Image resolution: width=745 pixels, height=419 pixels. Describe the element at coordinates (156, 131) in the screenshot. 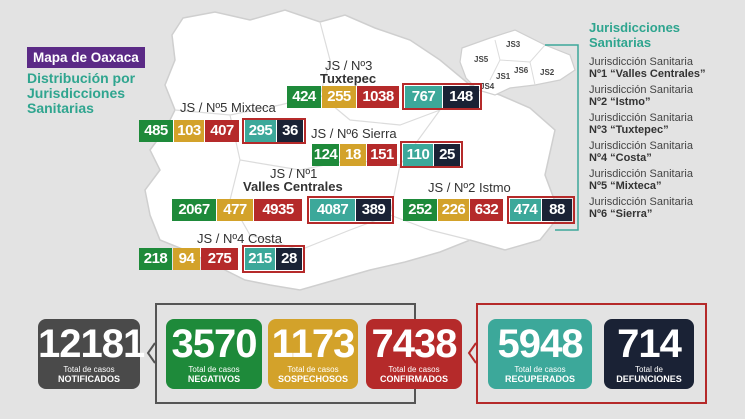

I see `mixteca-green: 485` at that location.